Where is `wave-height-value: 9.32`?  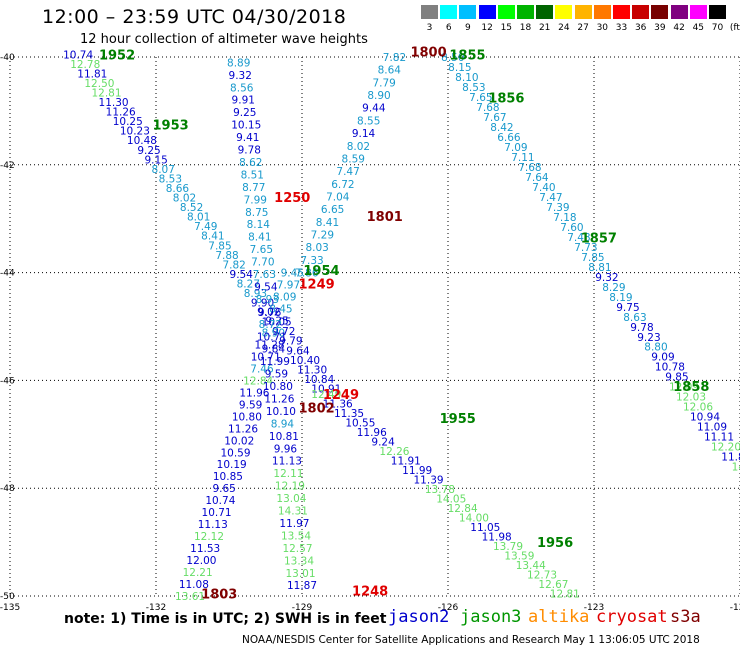
wave-height-value: 9.32 is located at coordinates (240, 76).